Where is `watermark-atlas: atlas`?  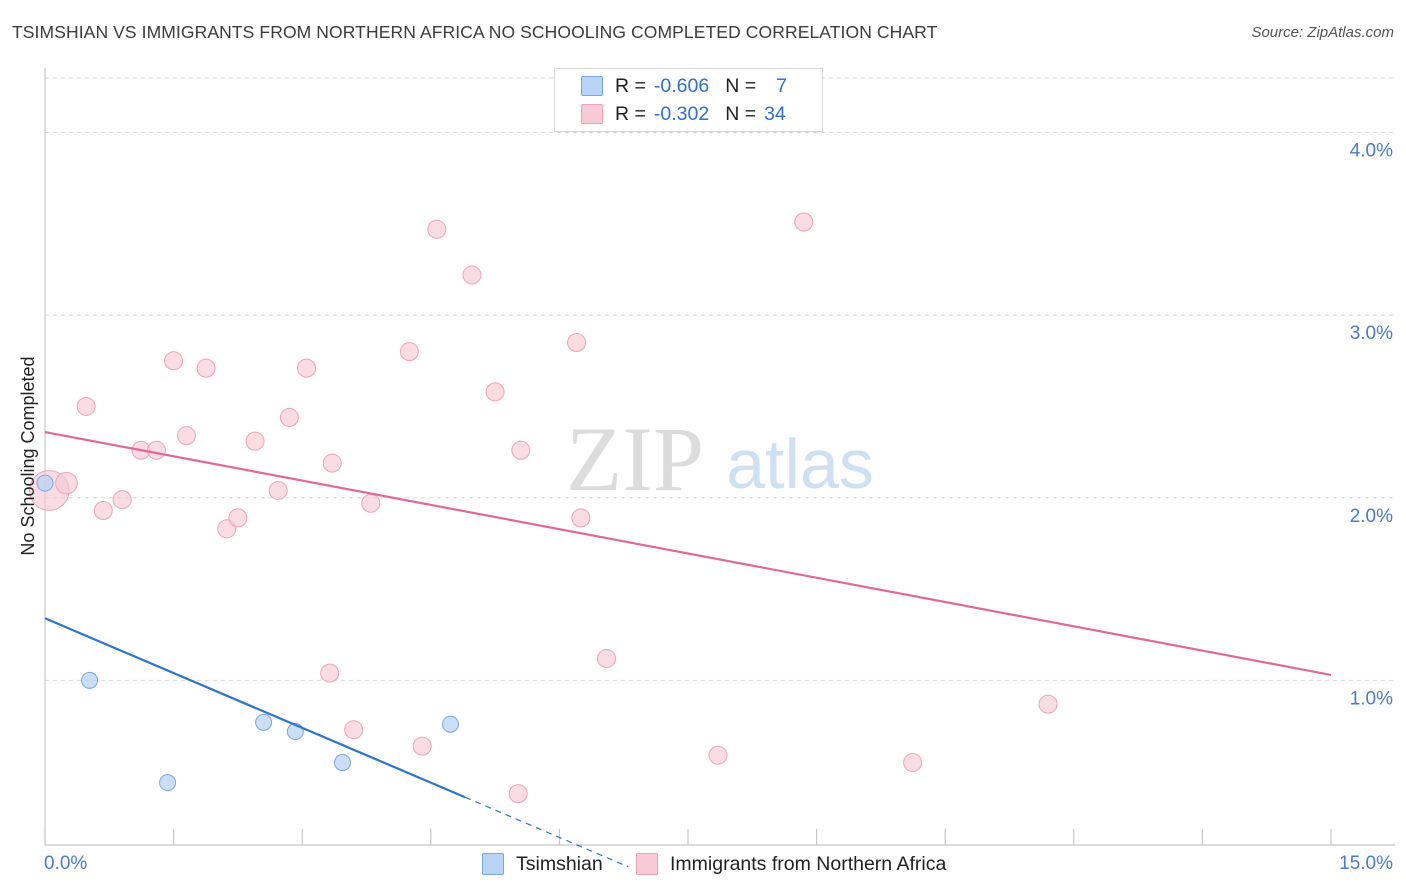 watermark-atlas: atlas is located at coordinates (800, 464).